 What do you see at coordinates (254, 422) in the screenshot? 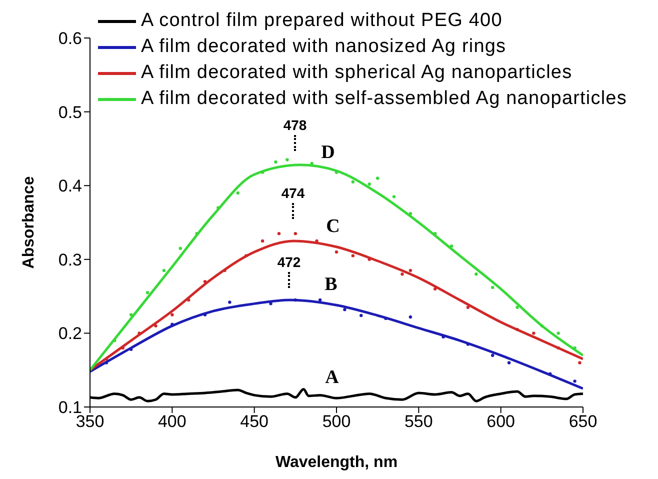
I see `x-tick-label: 450` at bounding box center [254, 422].